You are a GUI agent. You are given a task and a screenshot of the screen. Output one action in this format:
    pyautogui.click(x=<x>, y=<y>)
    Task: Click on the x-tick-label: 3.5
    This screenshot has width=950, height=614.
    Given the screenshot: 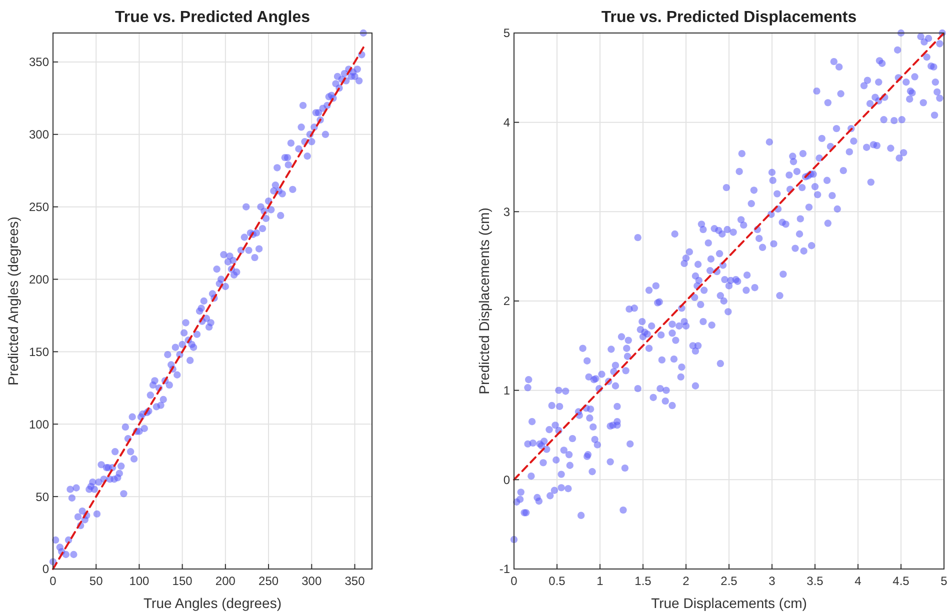 What is the action you would take?
    pyautogui.click(x=815, y=581)
    